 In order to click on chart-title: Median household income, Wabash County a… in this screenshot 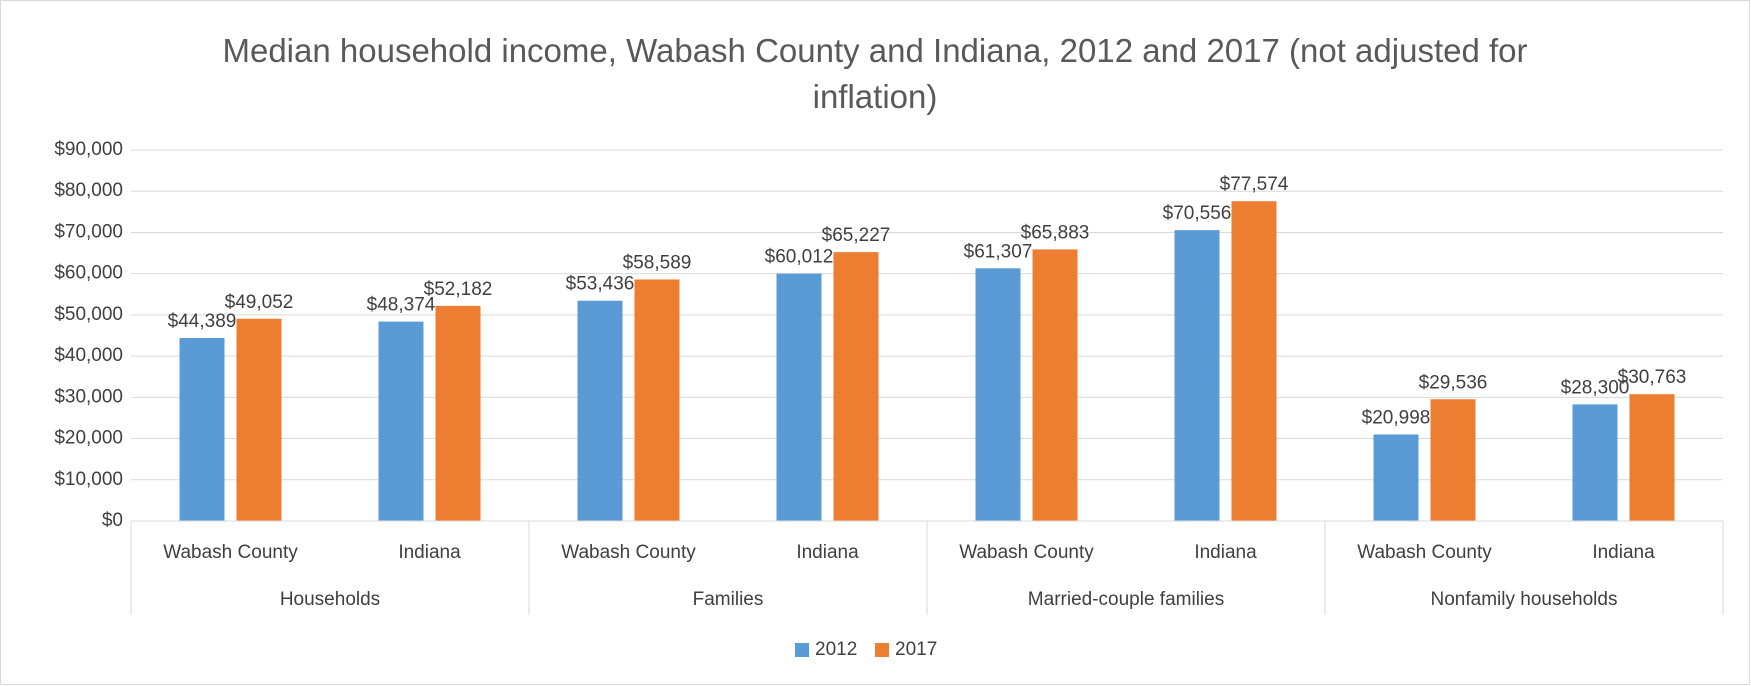, I will do `click(875, 73)`.